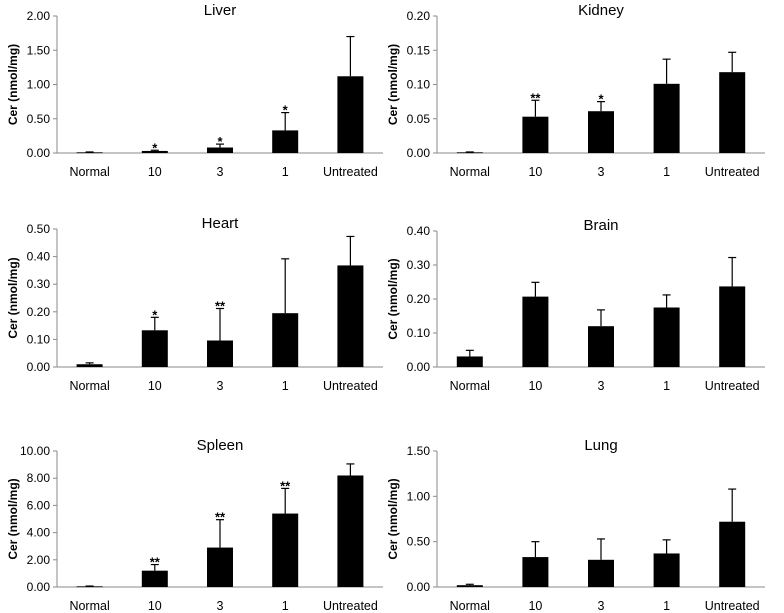 Image resolution: width=784 pixels, height=613 pixels. I want to click on chart-title: Spleen, so click(220, 445).